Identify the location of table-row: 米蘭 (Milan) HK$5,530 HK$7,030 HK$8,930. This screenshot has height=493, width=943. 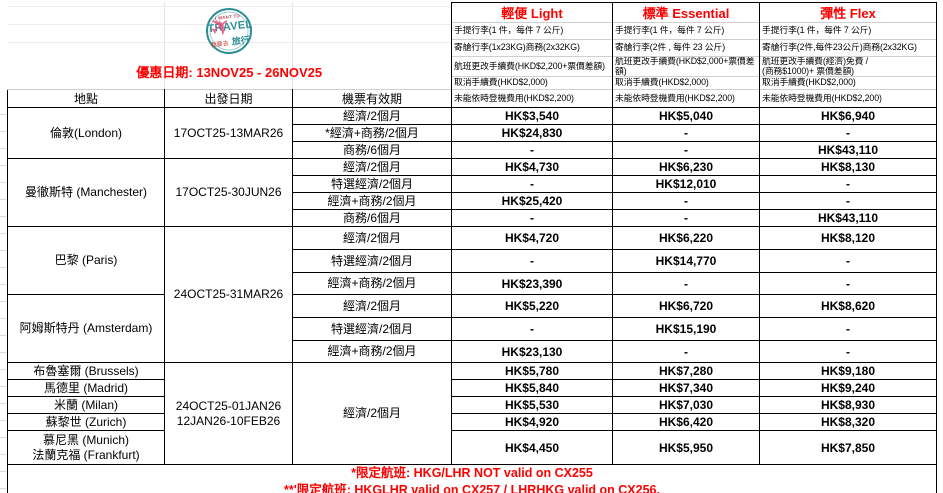
(472, 405).